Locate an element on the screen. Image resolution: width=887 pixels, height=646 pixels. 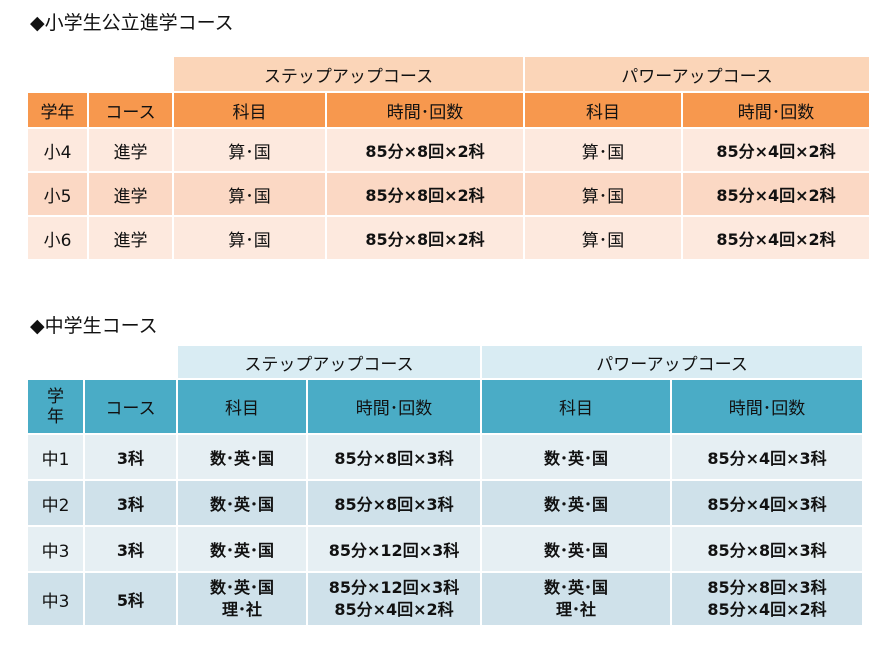
table-row: 中1 3科 数･英･国 85分×8回×3科 数･英･国 85分×4回×3科 is located at coordinates (445, 457).